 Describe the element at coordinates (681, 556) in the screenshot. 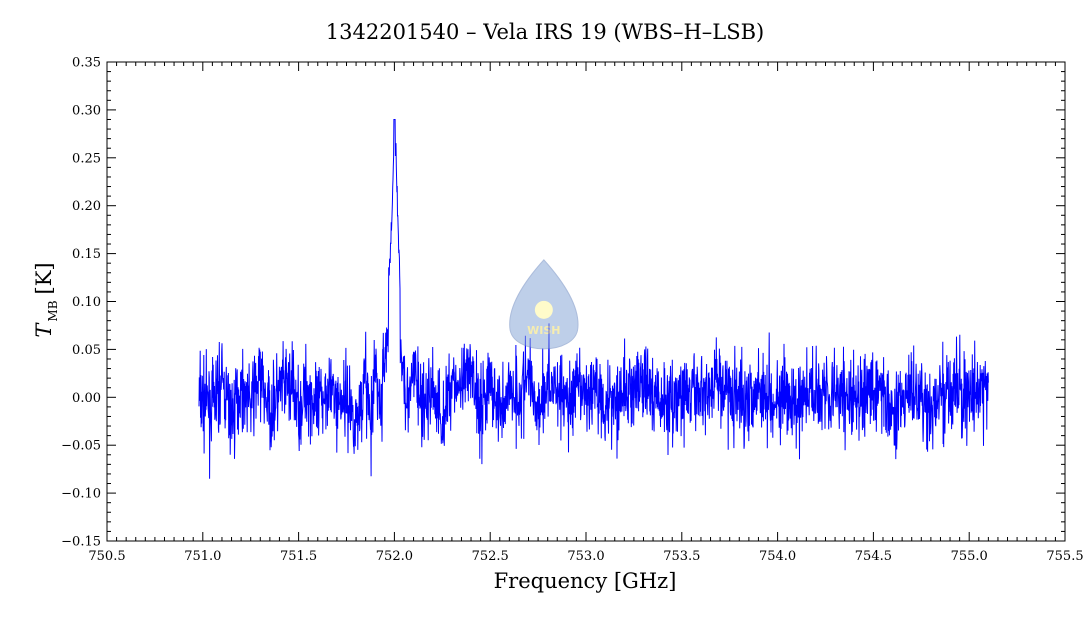

I see `x-tick-label: 753.5` at that location.